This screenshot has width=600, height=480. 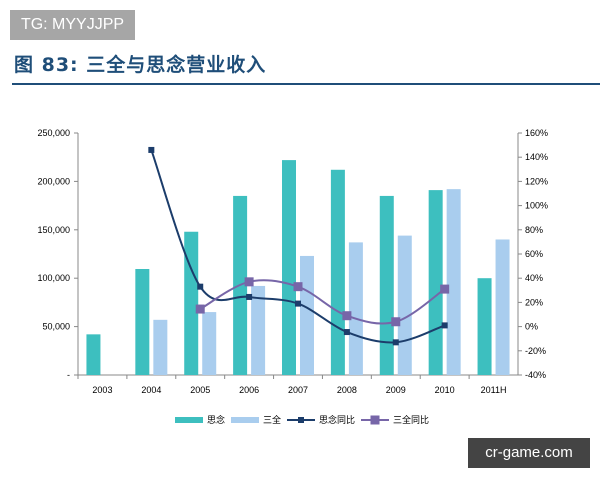 I want to click on right-tick-label: -20%, so click(x=535, y=351).